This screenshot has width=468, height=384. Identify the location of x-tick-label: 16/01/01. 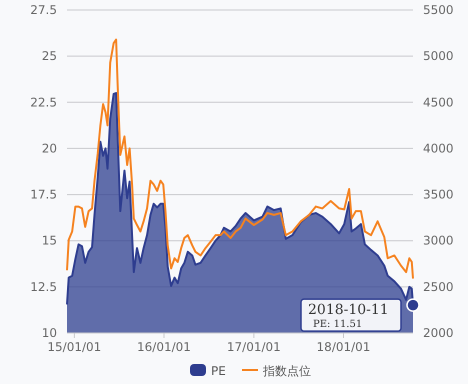
(164, 347).